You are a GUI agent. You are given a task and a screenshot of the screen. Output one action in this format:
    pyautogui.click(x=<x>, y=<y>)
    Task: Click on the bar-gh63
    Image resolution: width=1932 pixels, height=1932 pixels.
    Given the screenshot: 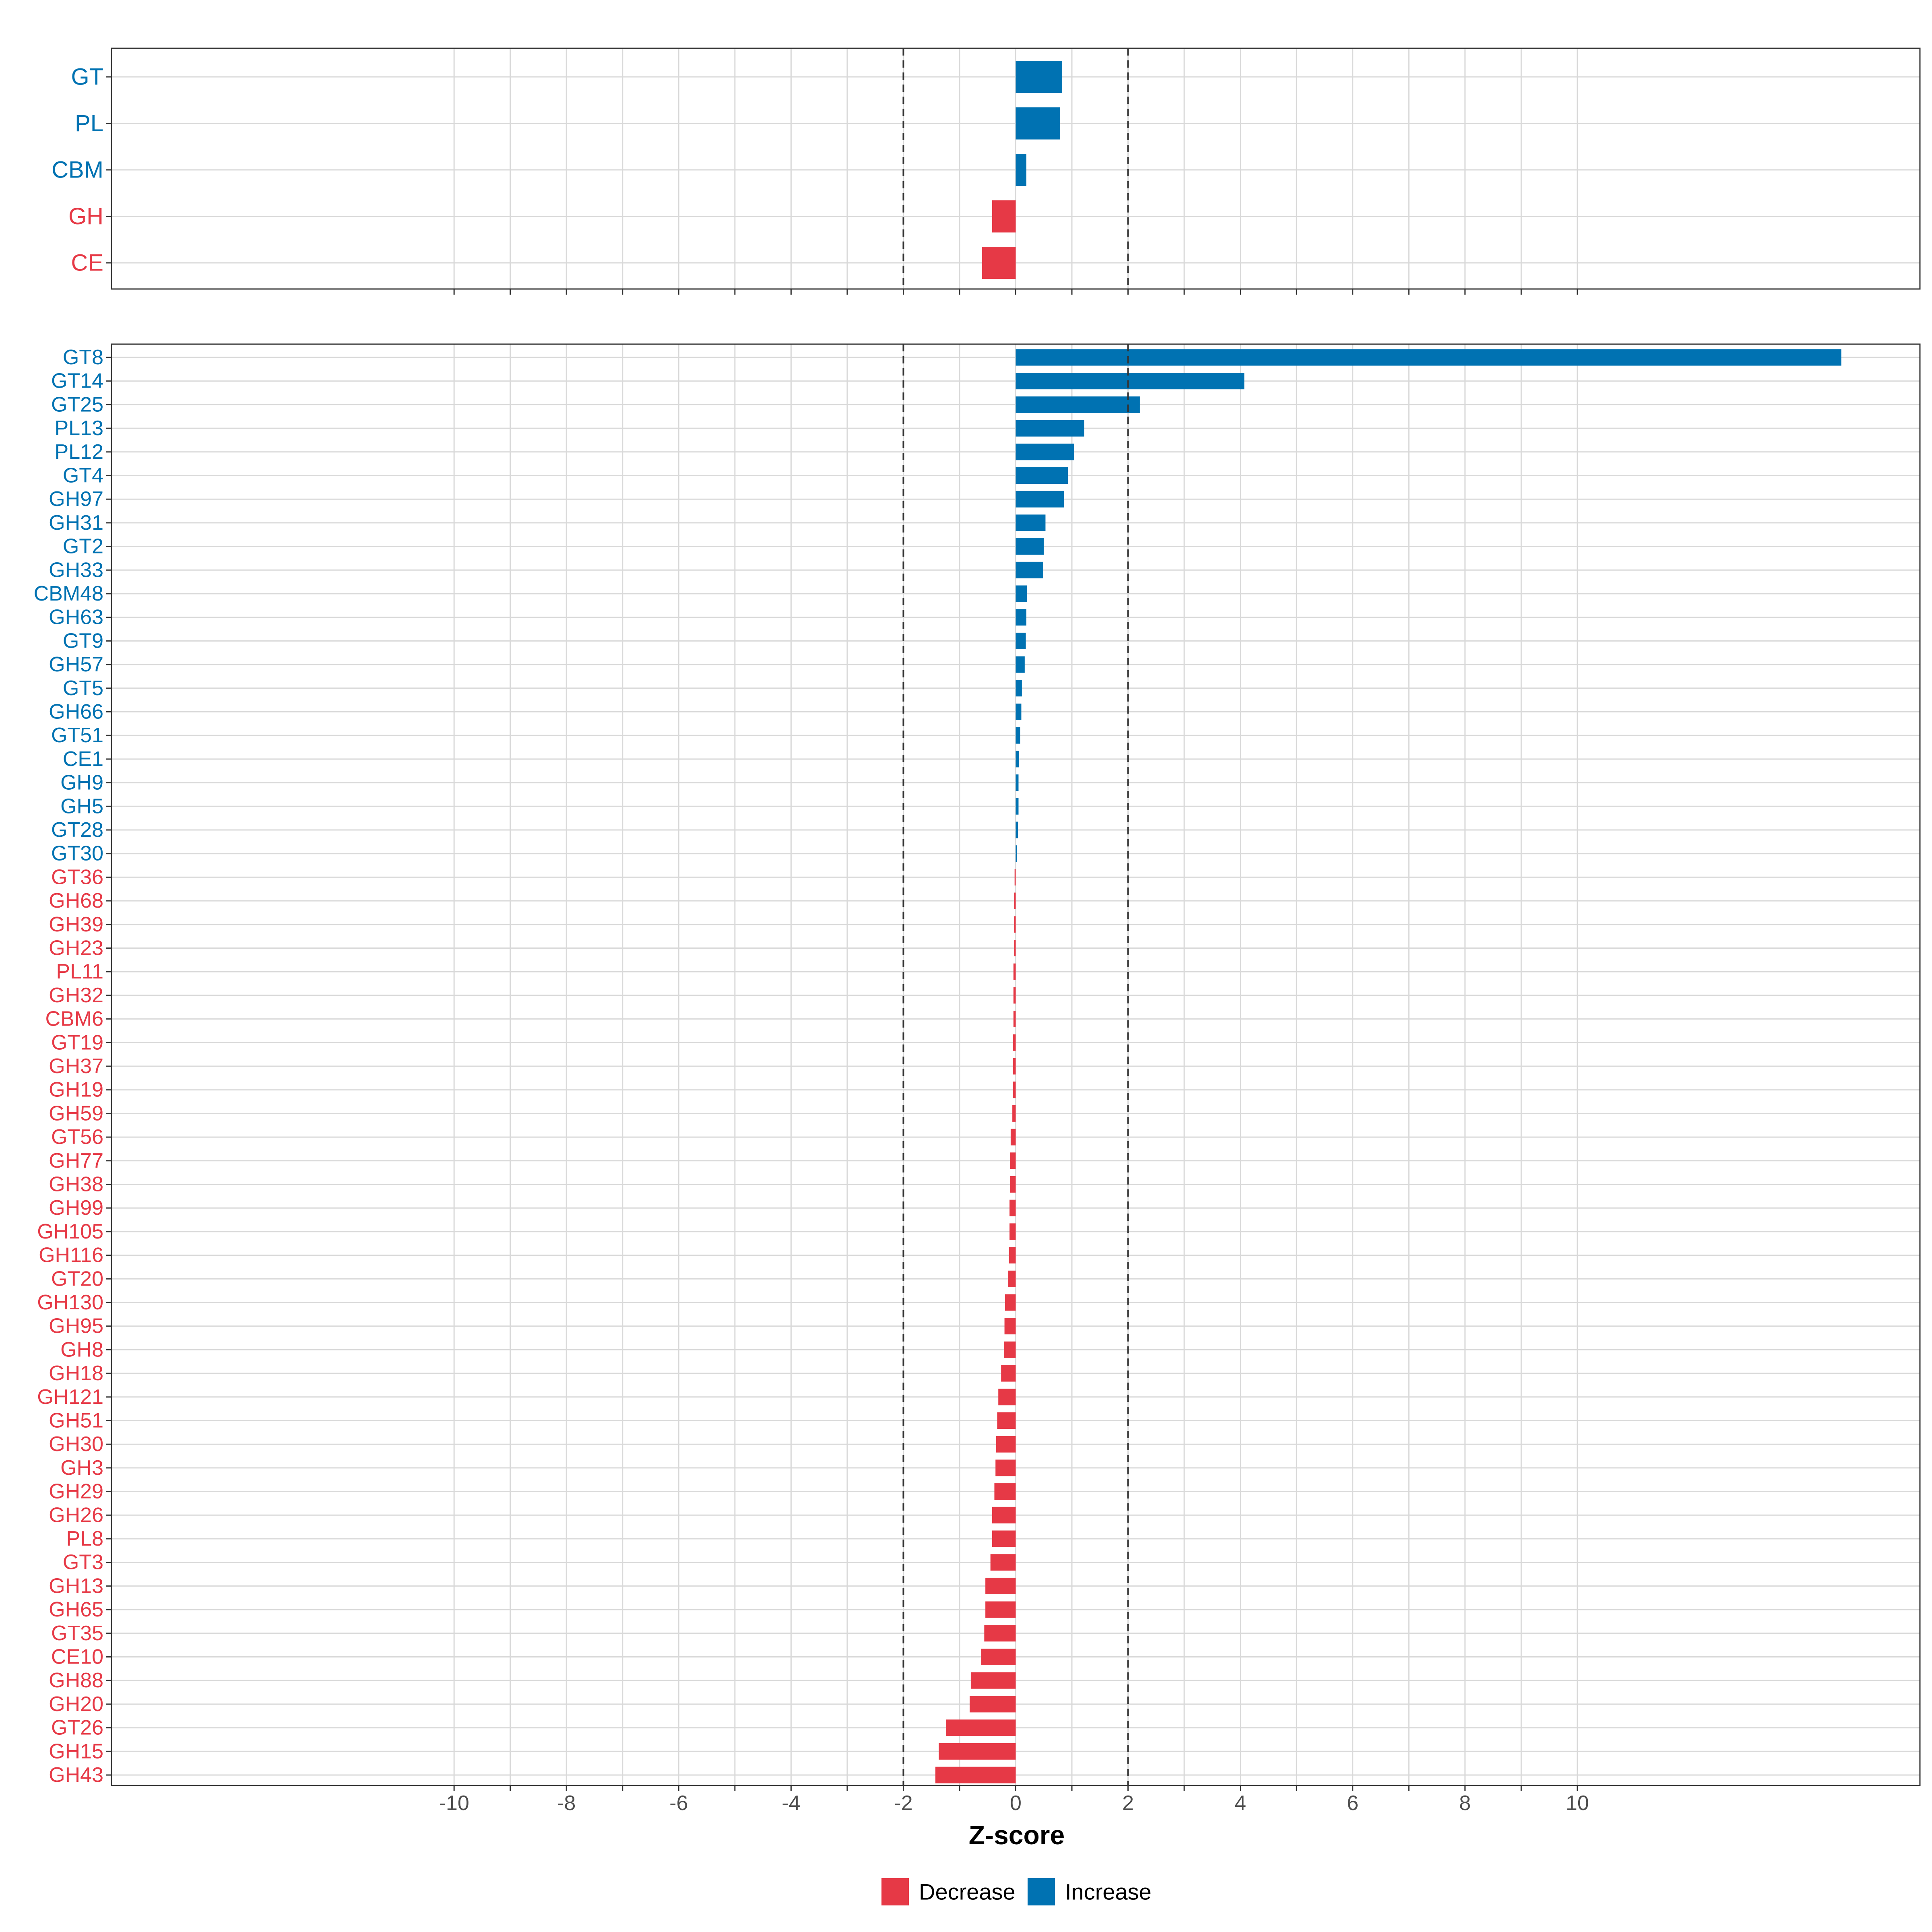 What is the action you would take?
    pyautogui.click(x=1021, y=617)
    